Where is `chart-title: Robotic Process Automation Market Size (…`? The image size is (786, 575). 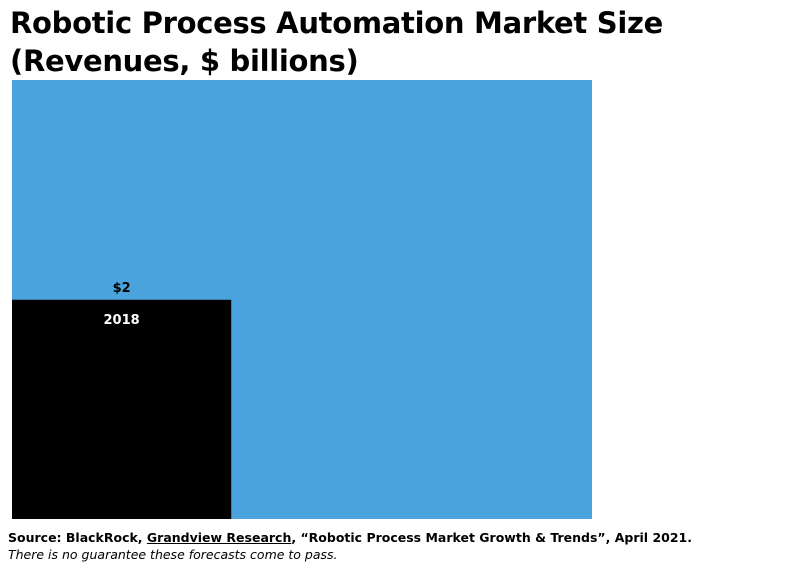 chart-title: Robotic Process Automation Market Size (… is located at coordinates (395, 42).